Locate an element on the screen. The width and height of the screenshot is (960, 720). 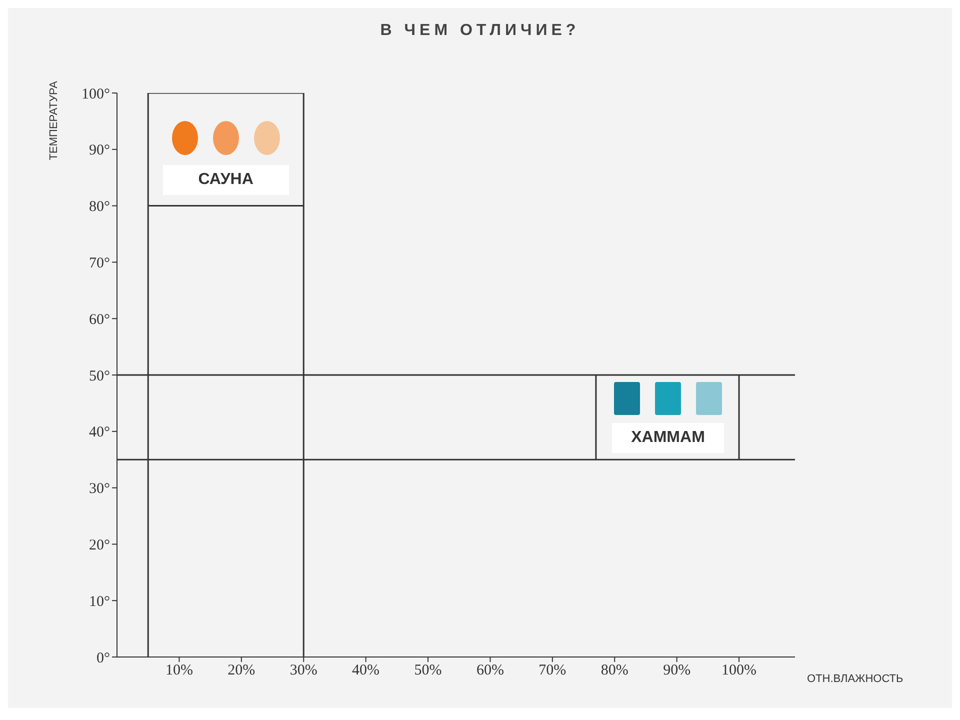
y-tick-label: 70° is located at coordinates (99, 264).